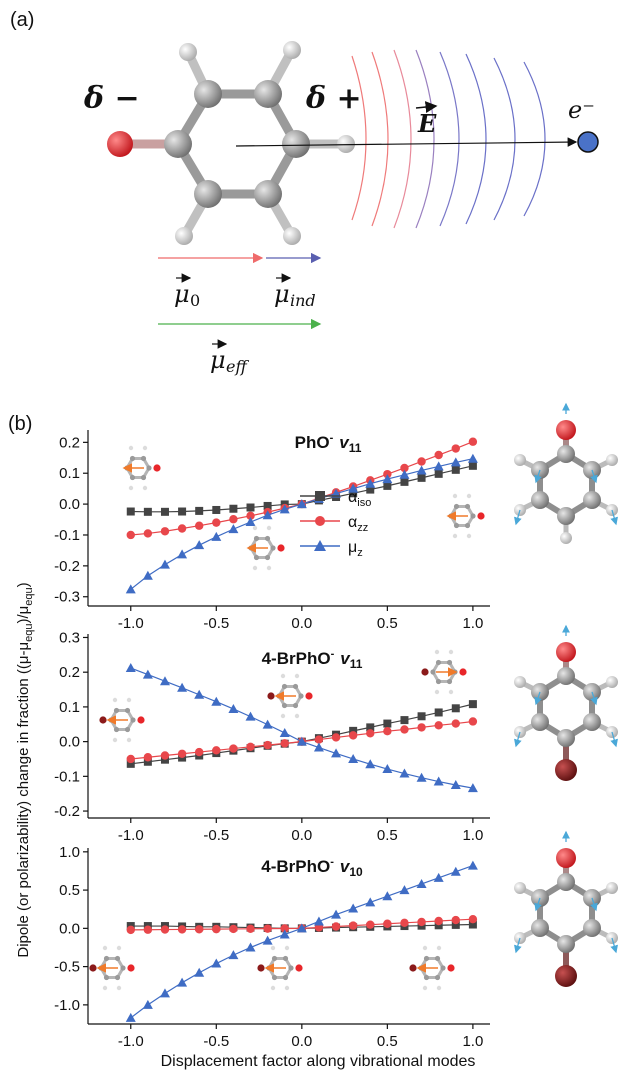  What do you see at coordinates (312, 659) in the screenshot?
I see `subplot-title: 4-BrPhO-v11` at bounding box center [312, 659].